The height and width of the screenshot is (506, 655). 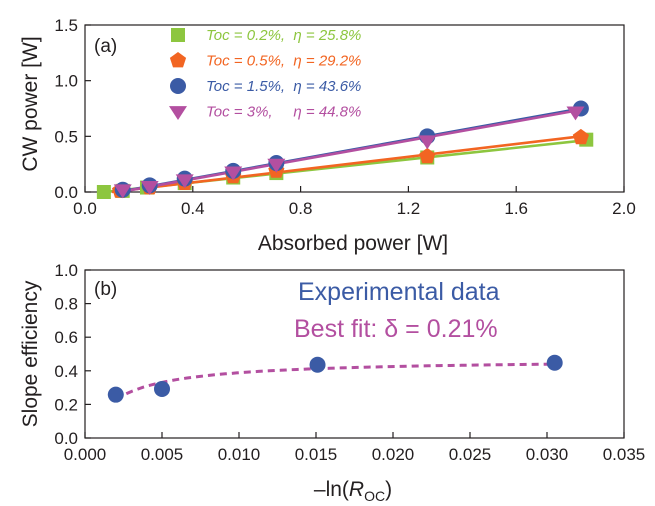 What do you see at coordinates (178, 113) in the screenshot?
I see `legend-marker-triangle-down` at bounding box center [178, 113].